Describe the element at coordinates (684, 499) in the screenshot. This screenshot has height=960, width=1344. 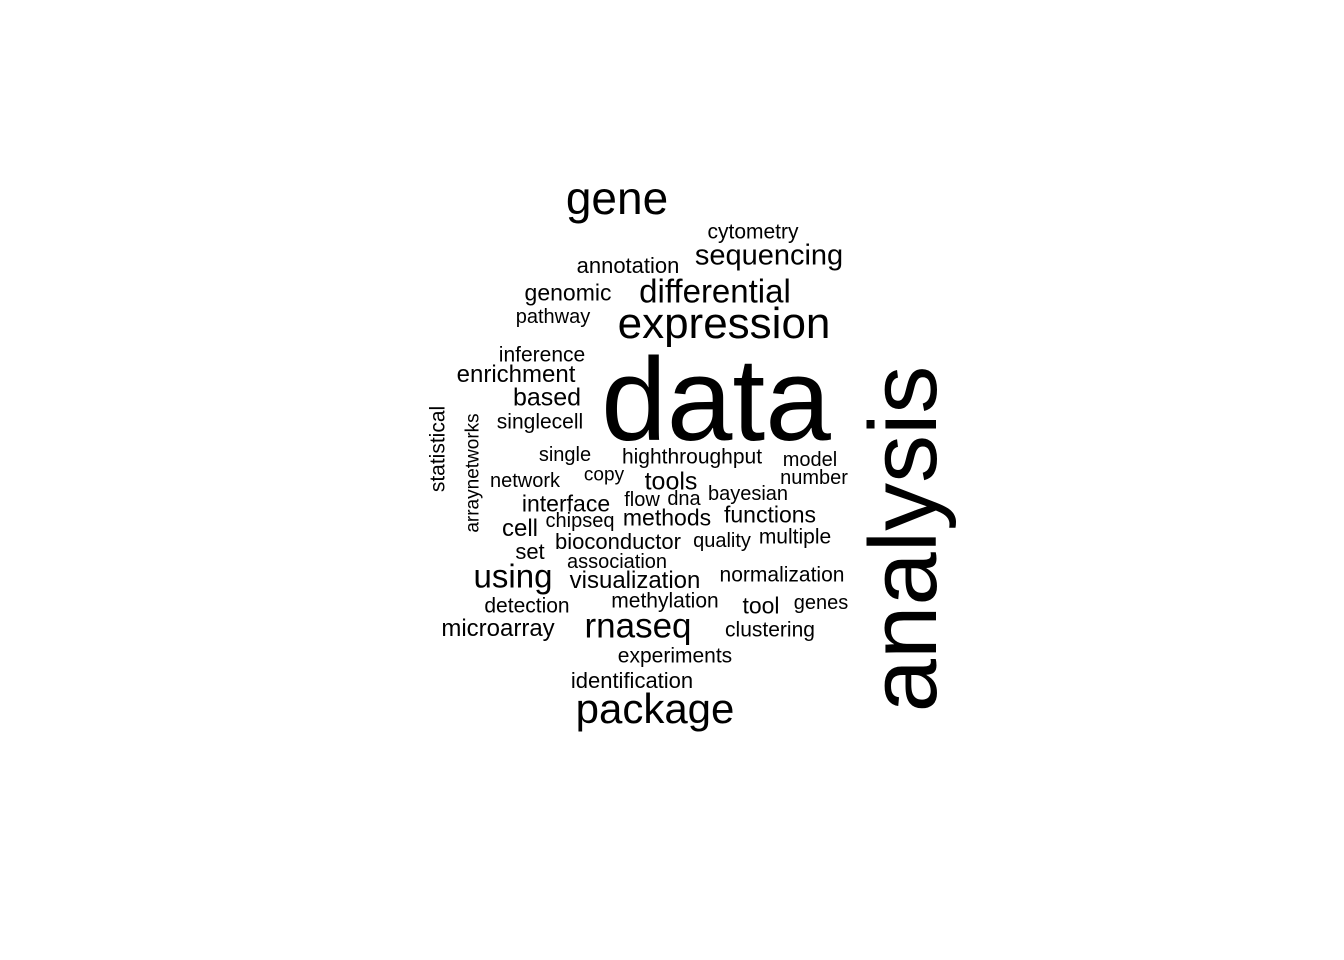
I see `word-dna: dna` at that location.